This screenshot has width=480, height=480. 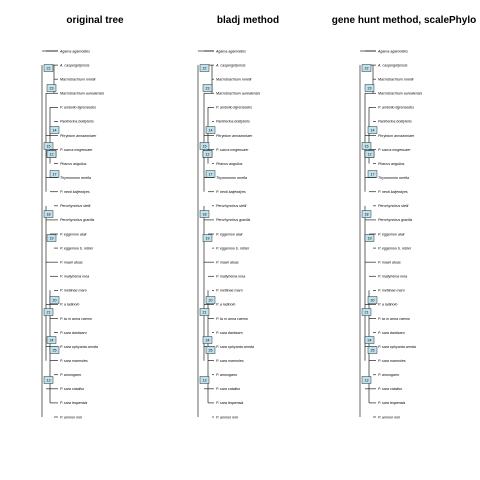 What do you see at coordinates (227, 262) in the screenshot?
I see `tip-label: P. maari atuas` at bounding box center [227, 262].